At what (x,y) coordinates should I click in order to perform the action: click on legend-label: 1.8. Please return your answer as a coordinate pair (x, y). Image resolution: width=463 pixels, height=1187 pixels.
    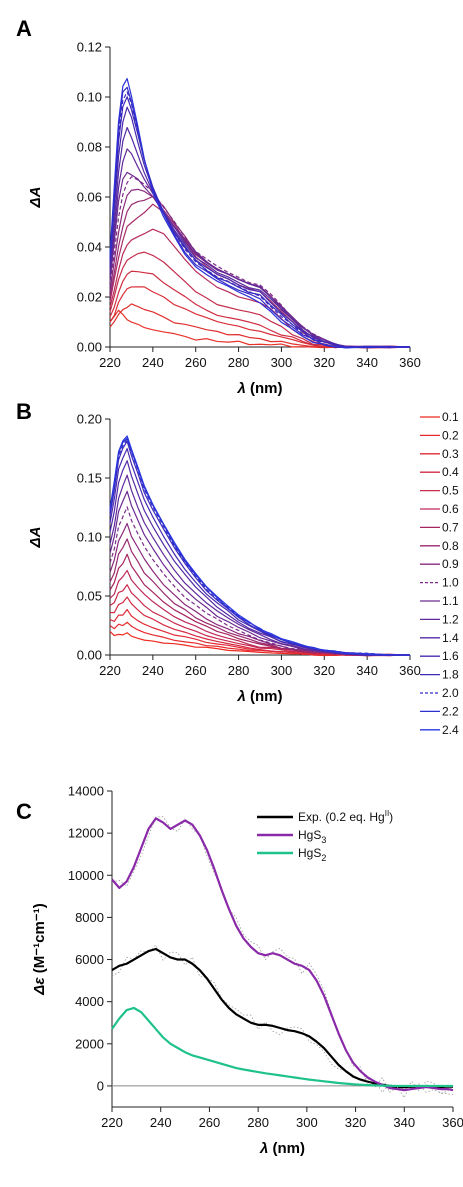
    Looking at the image, I should click on (450, 675).